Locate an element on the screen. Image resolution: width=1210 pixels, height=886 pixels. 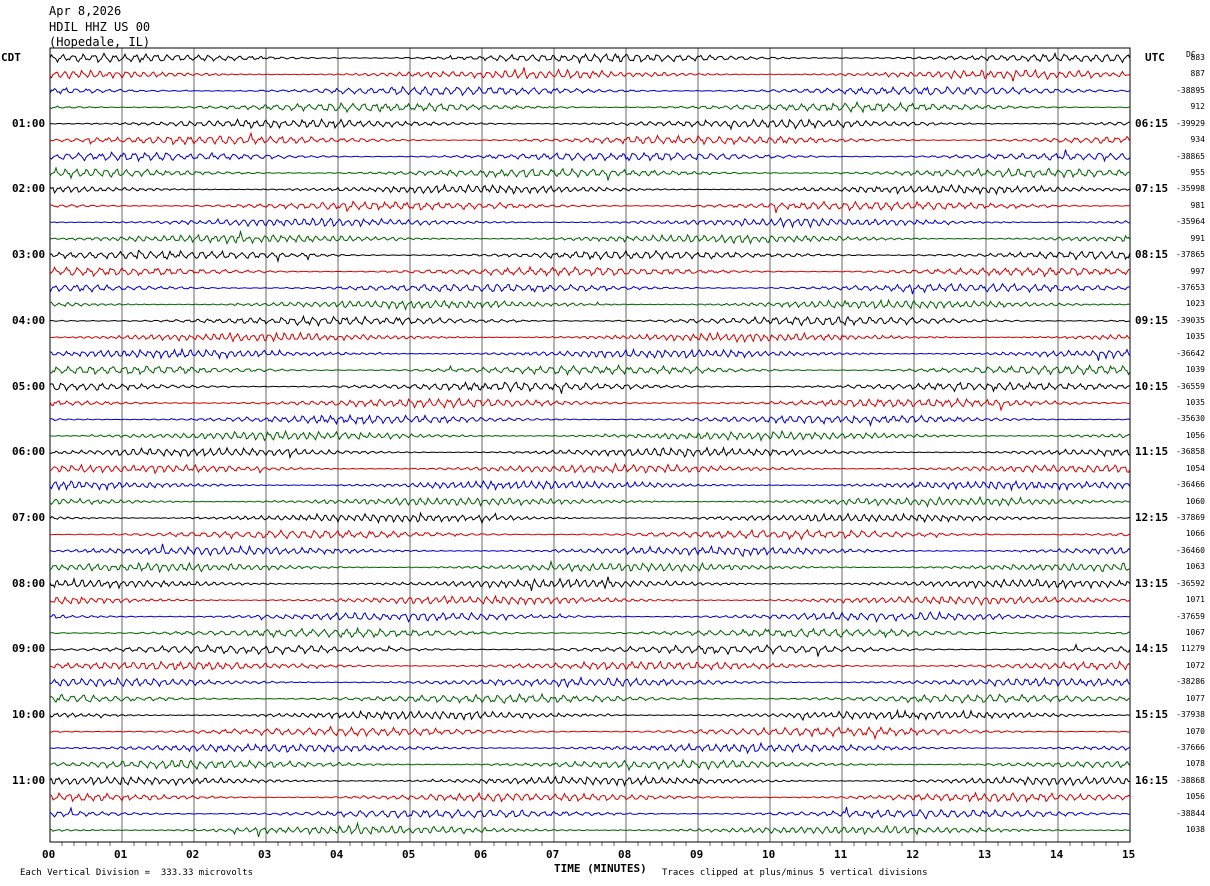
x-tick-label: 13 is located at coordinates (985, 854).